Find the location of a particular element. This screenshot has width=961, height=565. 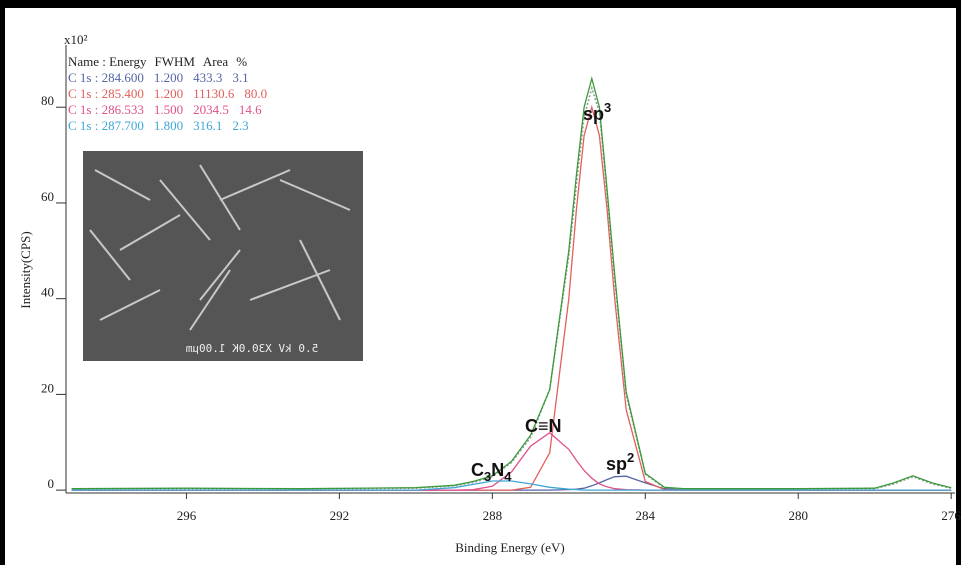

fit-header: Name : Energy FWHM Area% is located at coordinates (157, 61).